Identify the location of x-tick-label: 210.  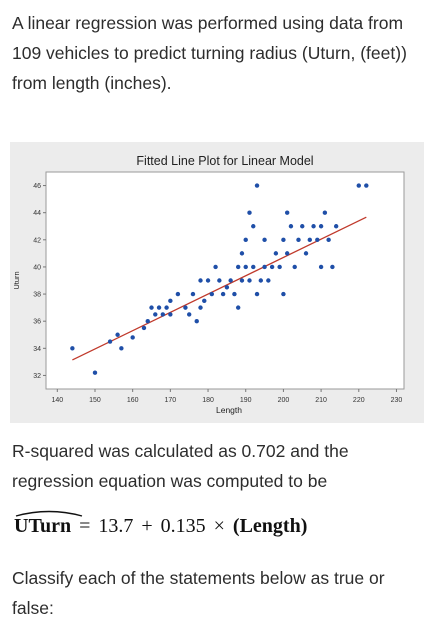
(321, 400).